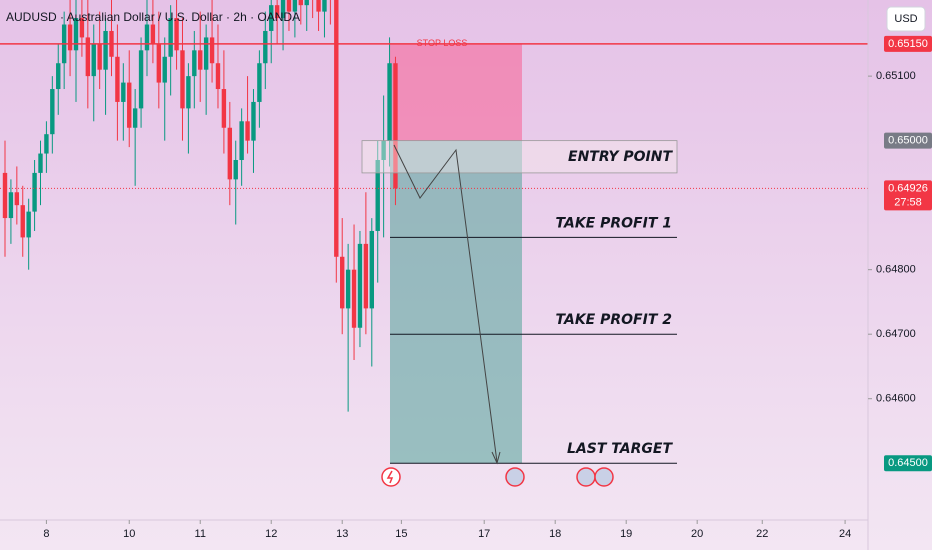 This screenshot has width=932, height=550. Describe the element at coordinates (129, 534) in the screenshot. I see `x-tick-label: 10` at that location.